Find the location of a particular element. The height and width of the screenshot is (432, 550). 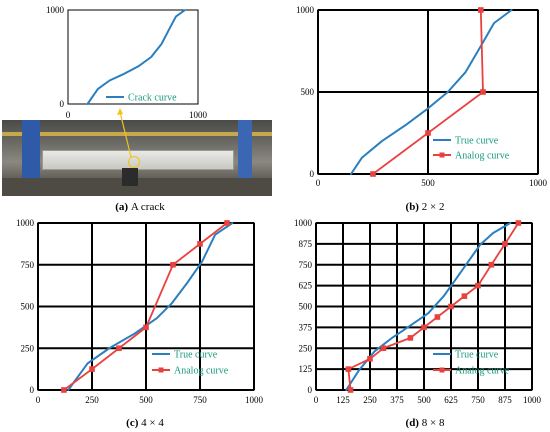

series-line-analog-curve is located at coordinates (428, 92).